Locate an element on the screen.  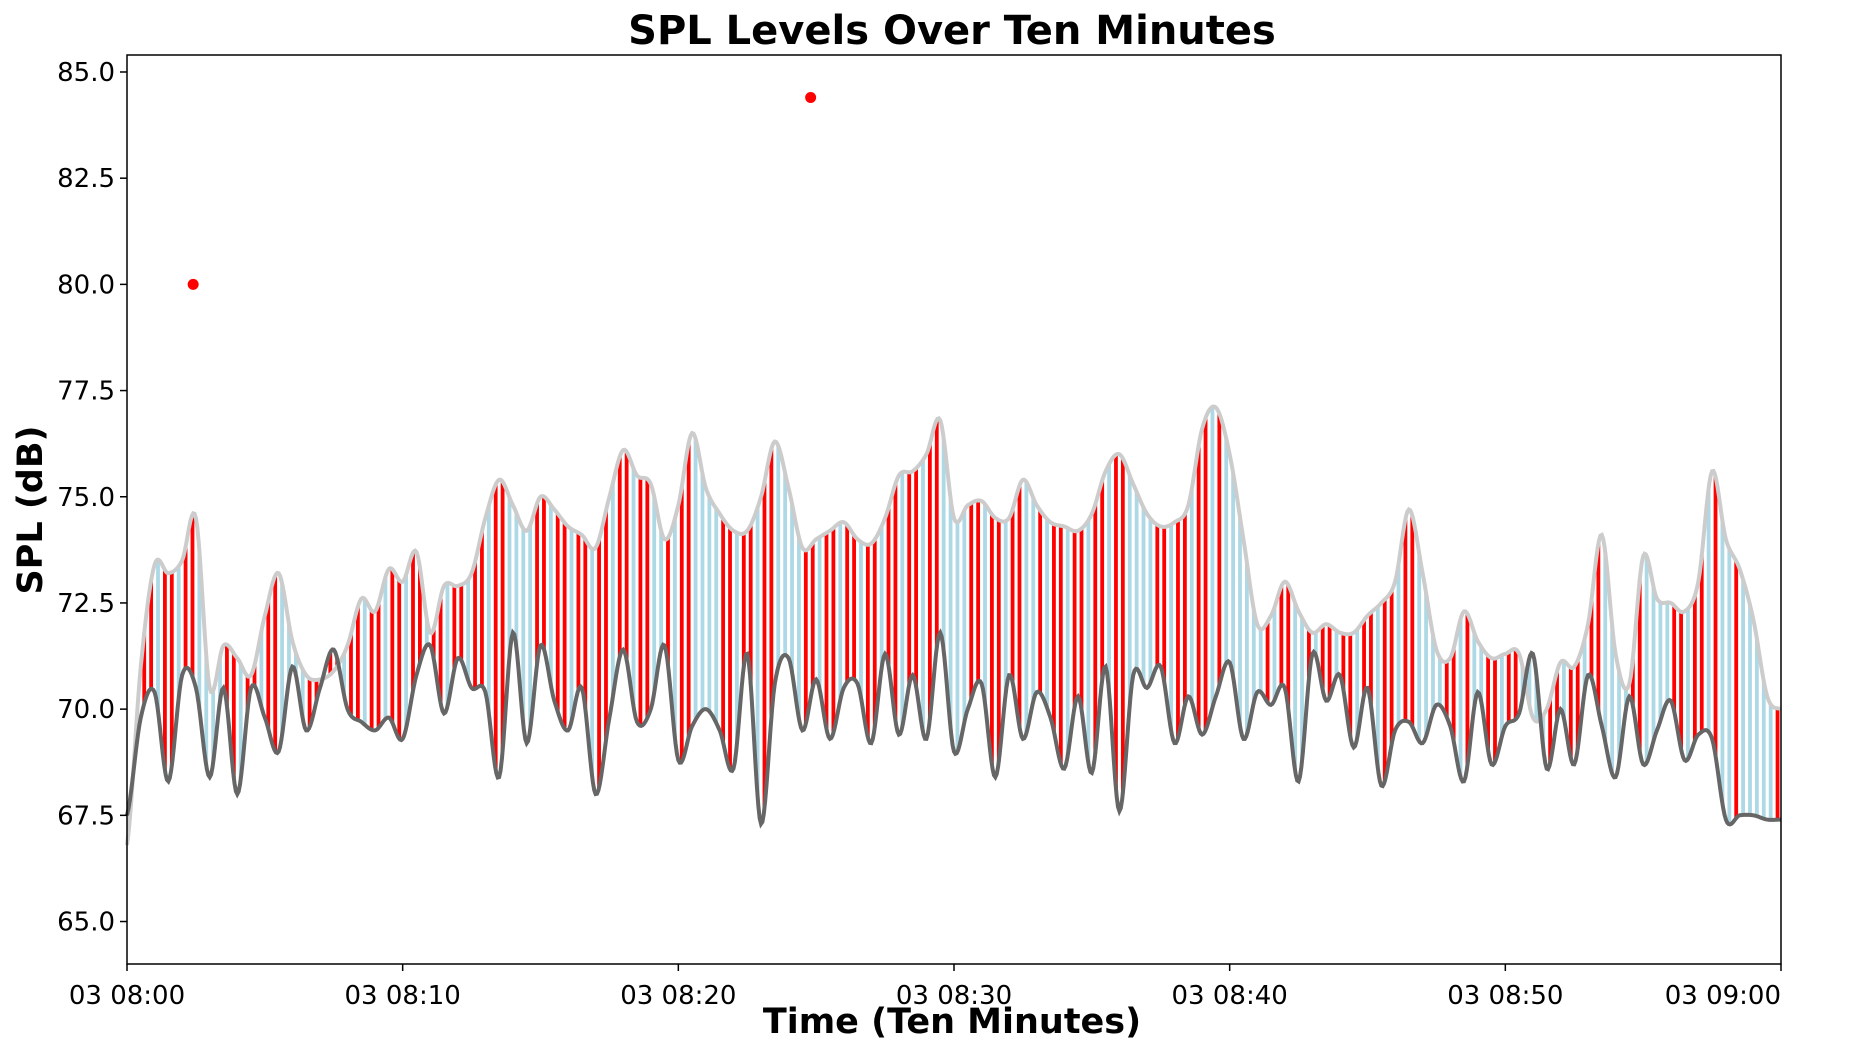
outlier-points is located at coordinates (502, 190).